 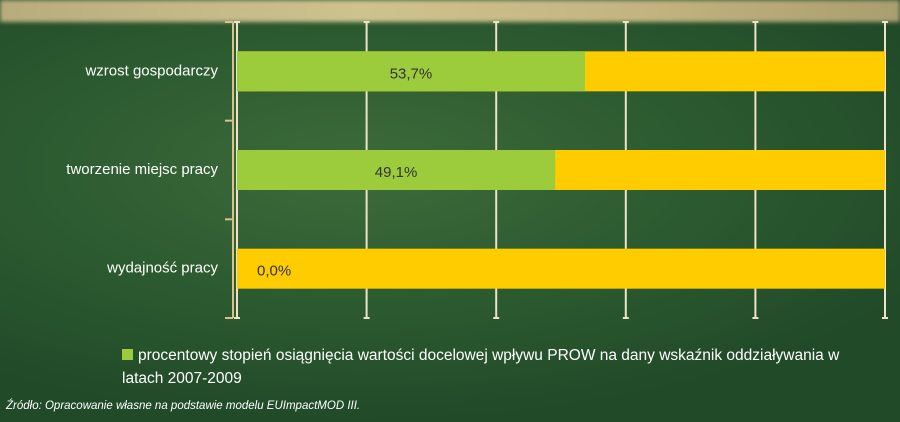 What do you see at coordinates (561, 268) in the screenshot?
I see `bar-track` at bounding box center [561, 268].